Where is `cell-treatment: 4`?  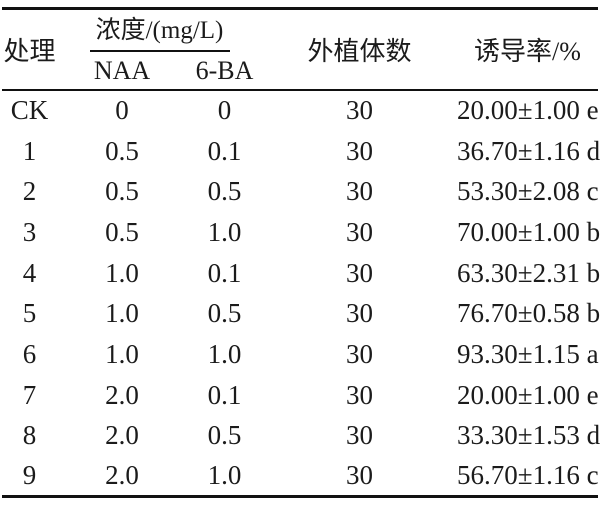 cell-treatment: 4 is located at coordinates (29, 272).